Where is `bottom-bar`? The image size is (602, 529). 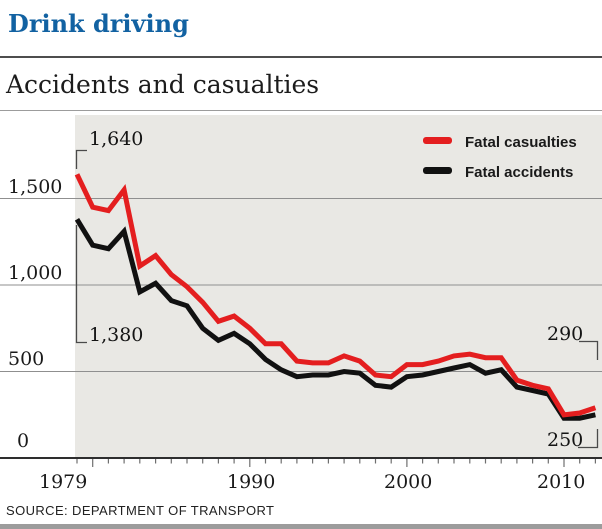
bottom-bar is located at coordinates (301, 526).